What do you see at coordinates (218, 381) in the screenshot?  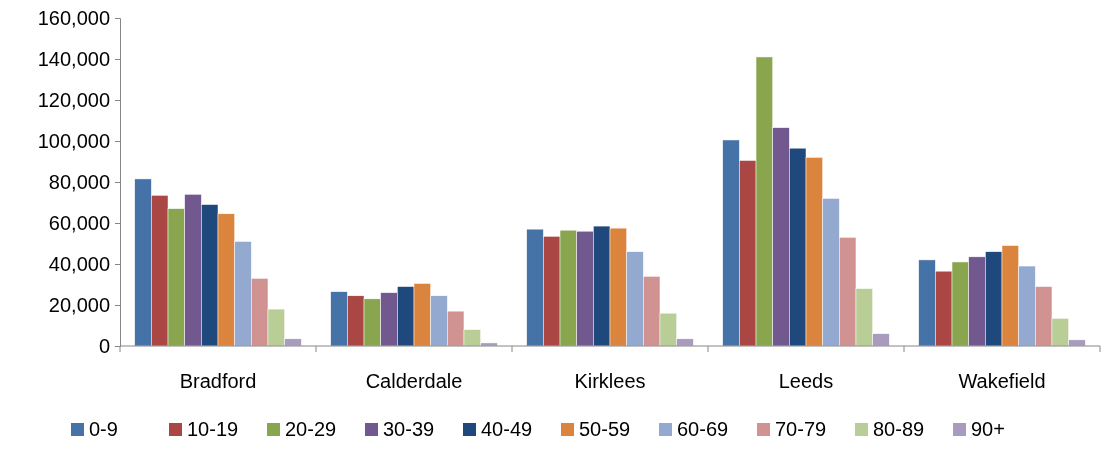 I see `x-tick-label: Bradford` at bounding box center [218, 381].